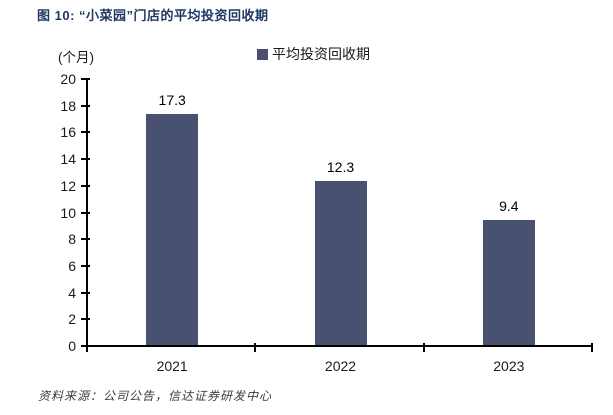 The width and height of the screenshot is (613, 415). What do you see at coordinates (72, 265) in the screenshot?
I see `y-axis-tick-label: 6` at bounding box center [72, 265].